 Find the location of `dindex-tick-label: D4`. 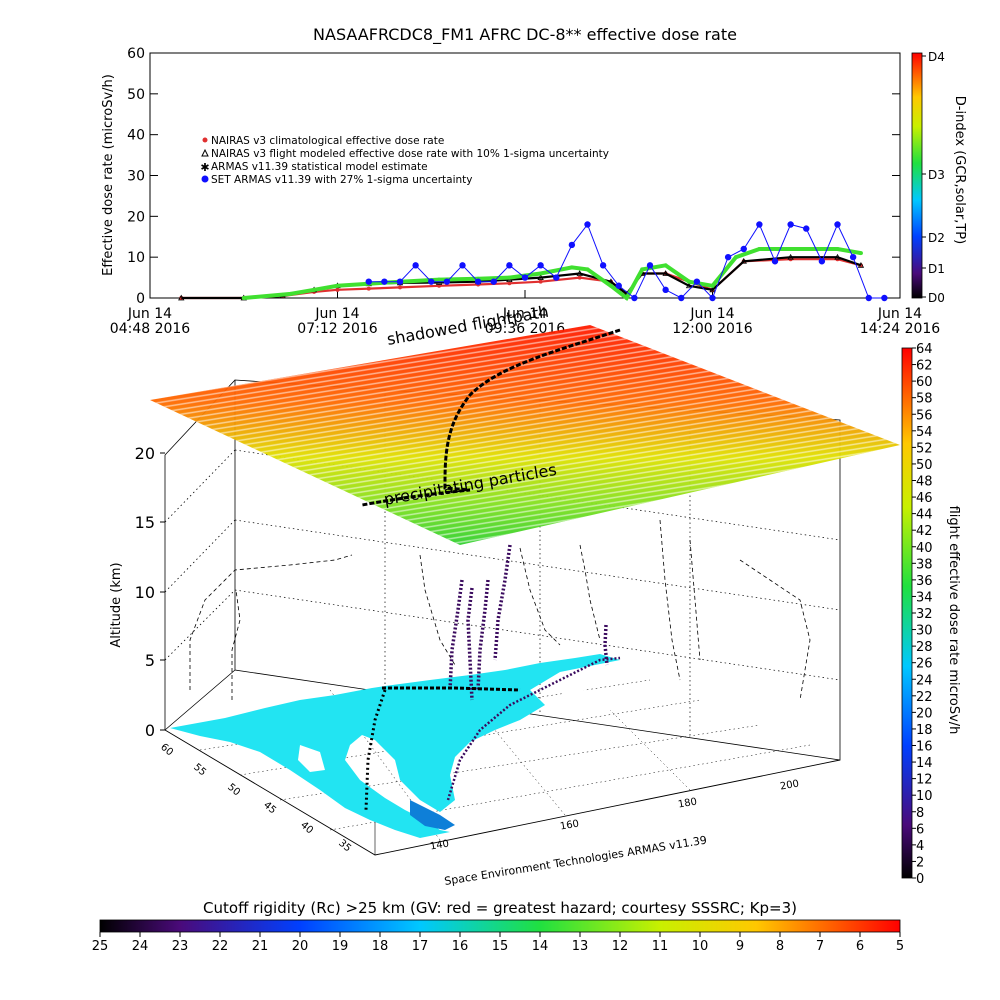

dindex-tick-label: D4 is located at coordinates (936, 57).